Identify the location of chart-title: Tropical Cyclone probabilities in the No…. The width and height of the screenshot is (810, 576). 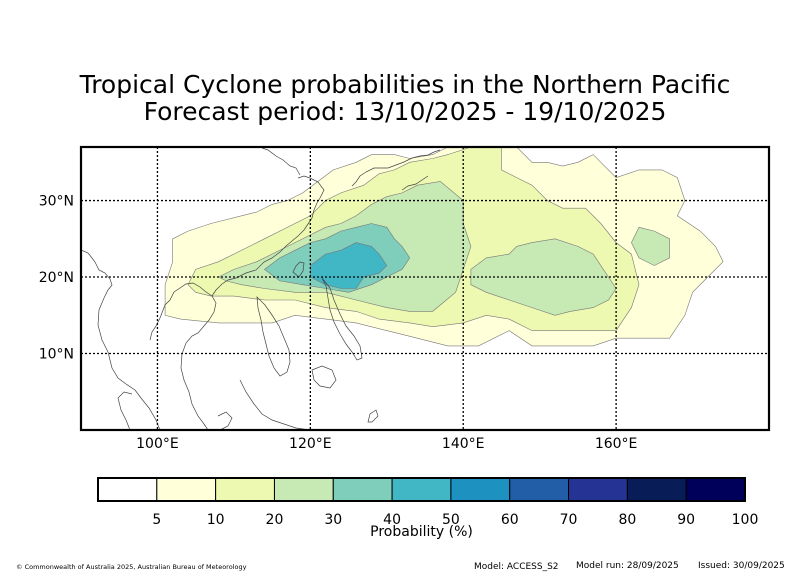
(405, 84).